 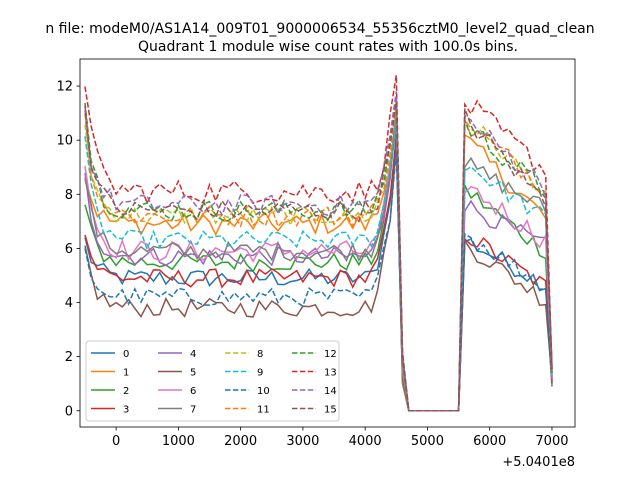 I want to click on y-tick-label: 6, so click(x=69, y=249).